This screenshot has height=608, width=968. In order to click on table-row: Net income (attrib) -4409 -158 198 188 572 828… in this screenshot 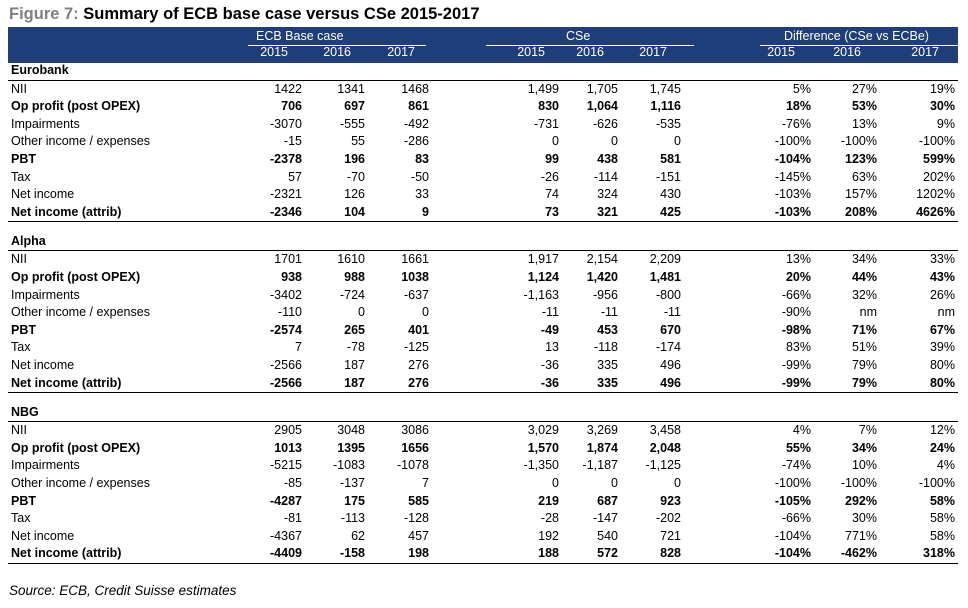, I will do `click(483, 555)`.